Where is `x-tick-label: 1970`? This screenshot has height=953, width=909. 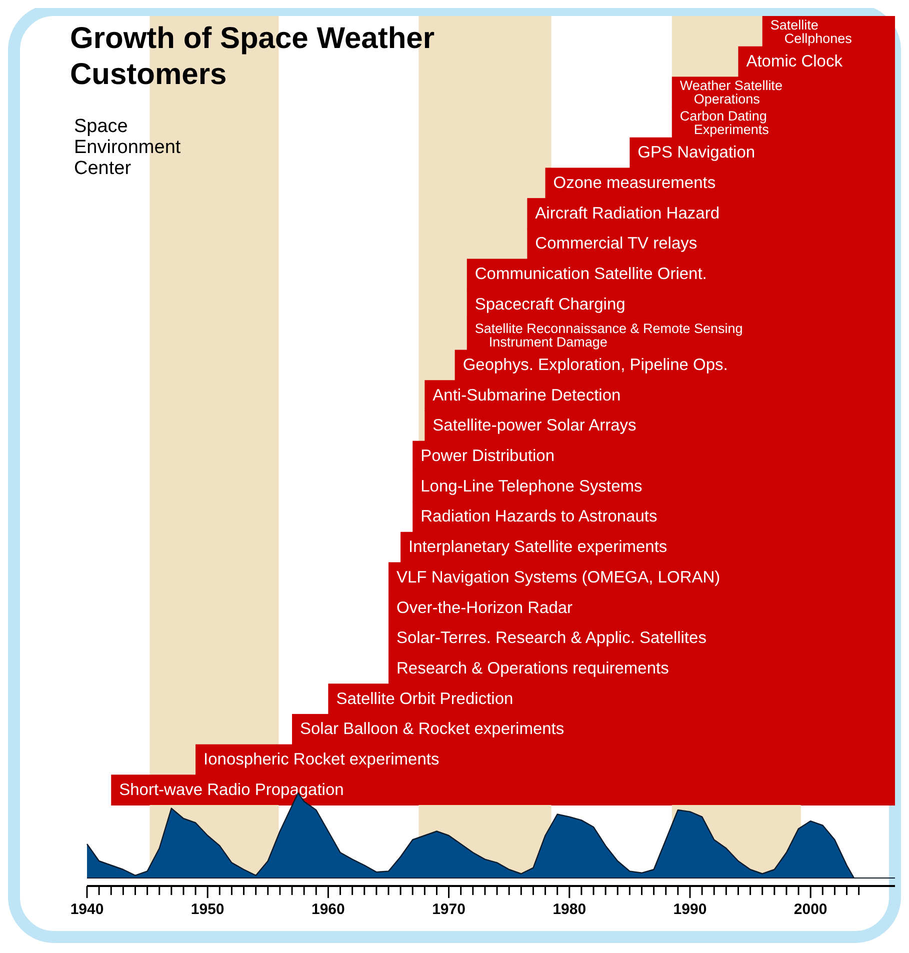 x-tick-label: 1970 is located at coordinates (449, 909).